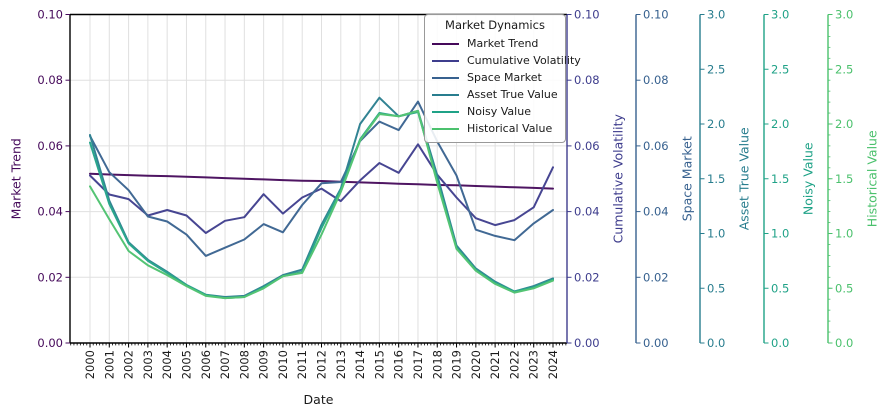  I want to click on legend-label: Market Trend, so click(503, 43).